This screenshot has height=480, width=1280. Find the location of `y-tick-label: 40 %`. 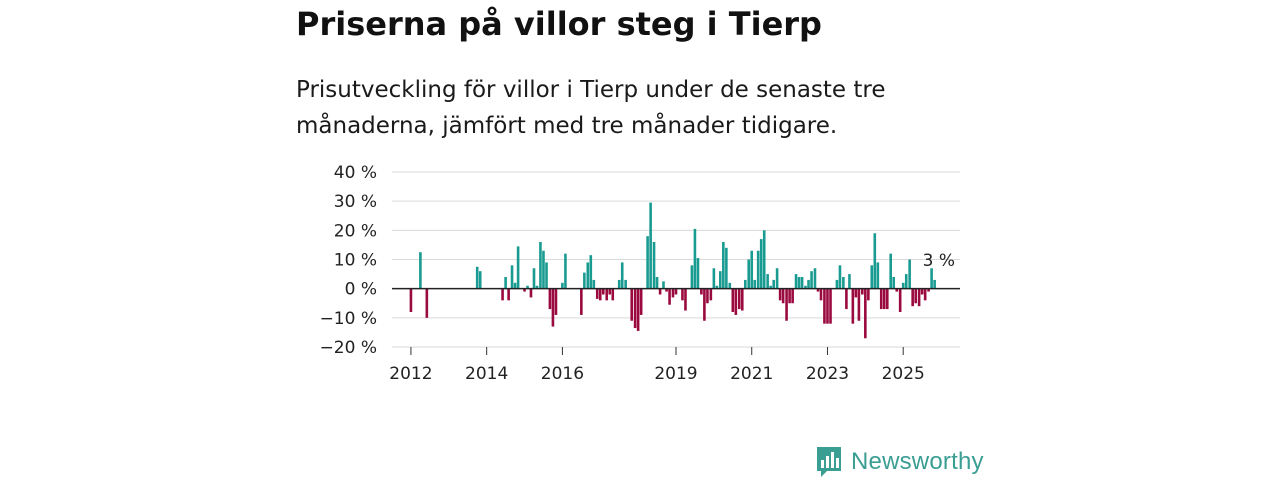

y-tick-label: 40 % is located at coordinates (355, 173).